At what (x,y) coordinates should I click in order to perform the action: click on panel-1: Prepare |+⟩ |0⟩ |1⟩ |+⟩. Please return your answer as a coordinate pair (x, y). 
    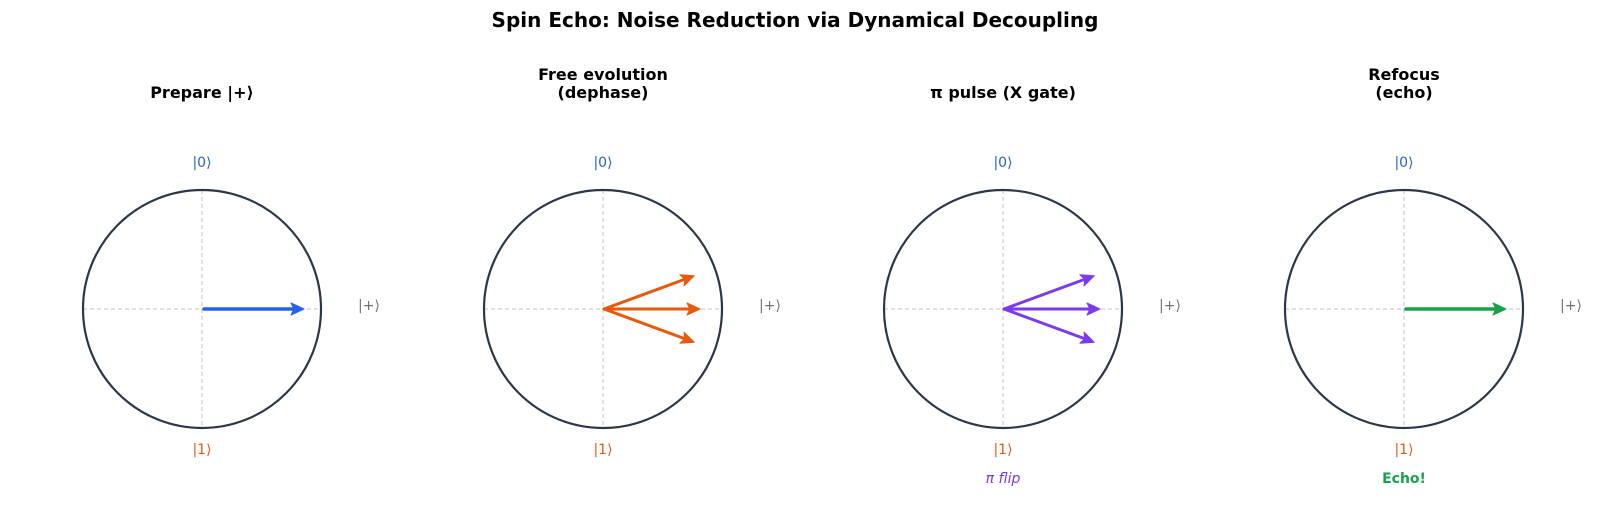
    Looking at the image, I should click on (230, 270).